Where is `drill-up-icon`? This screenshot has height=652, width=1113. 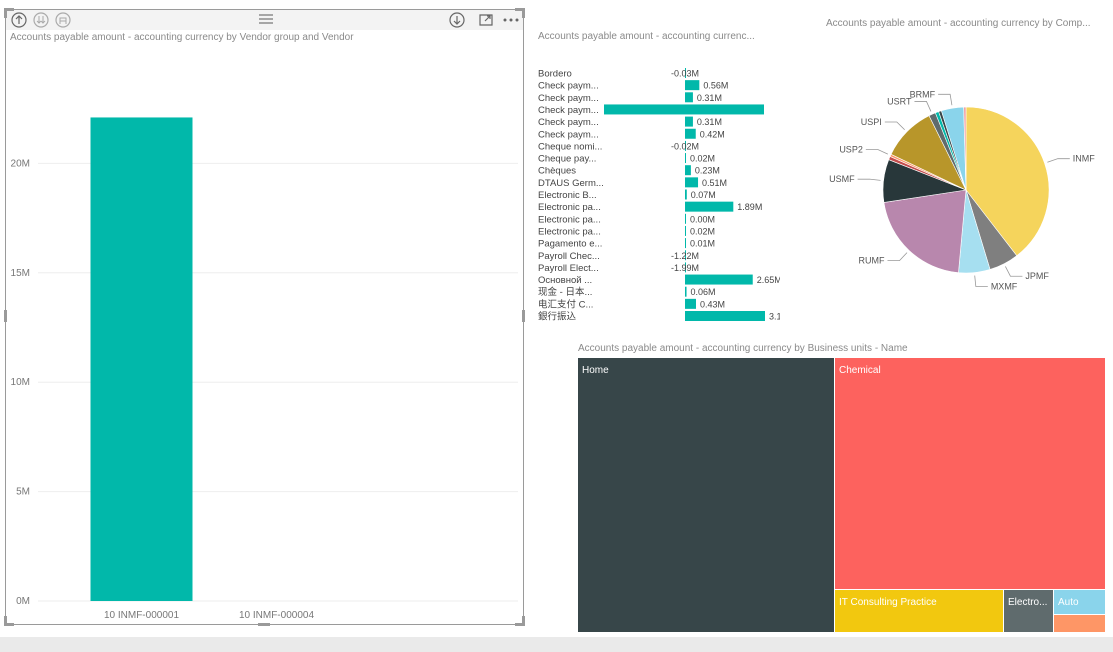 drill-up-icon is located at coordinates (19, 20).